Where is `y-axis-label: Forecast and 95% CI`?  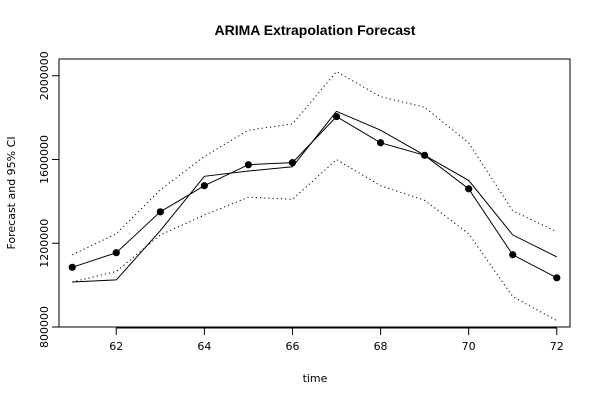 y-axis-label: Forecast and 95% CI is located at coordinates (11, 192).